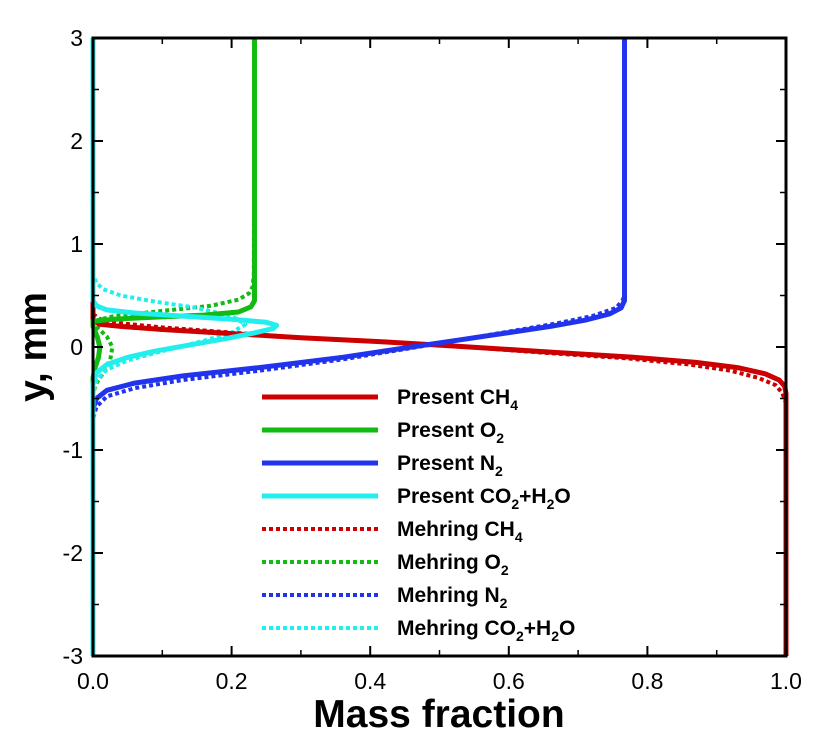 This screenshot has width=830, height=739. What do you see at coordinates (33, 347) in the screenshot?
I see `y-axis-title: y, mm` at bounding box center [33, 347].